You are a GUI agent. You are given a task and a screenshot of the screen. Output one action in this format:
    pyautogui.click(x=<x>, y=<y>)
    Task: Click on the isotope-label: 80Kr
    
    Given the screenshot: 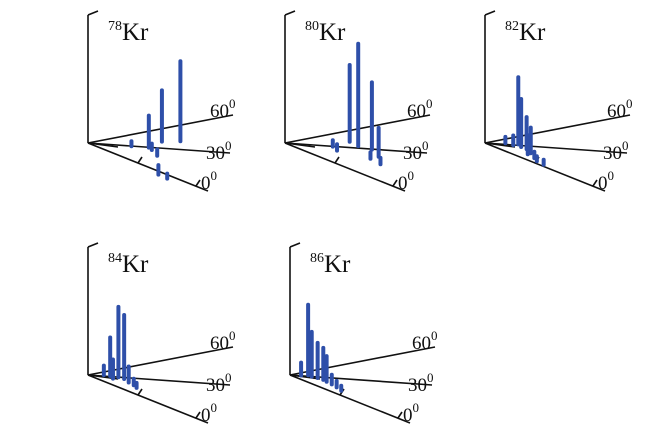 What is the action you would take?
    pyautogui.click(x=325, y=32)
    